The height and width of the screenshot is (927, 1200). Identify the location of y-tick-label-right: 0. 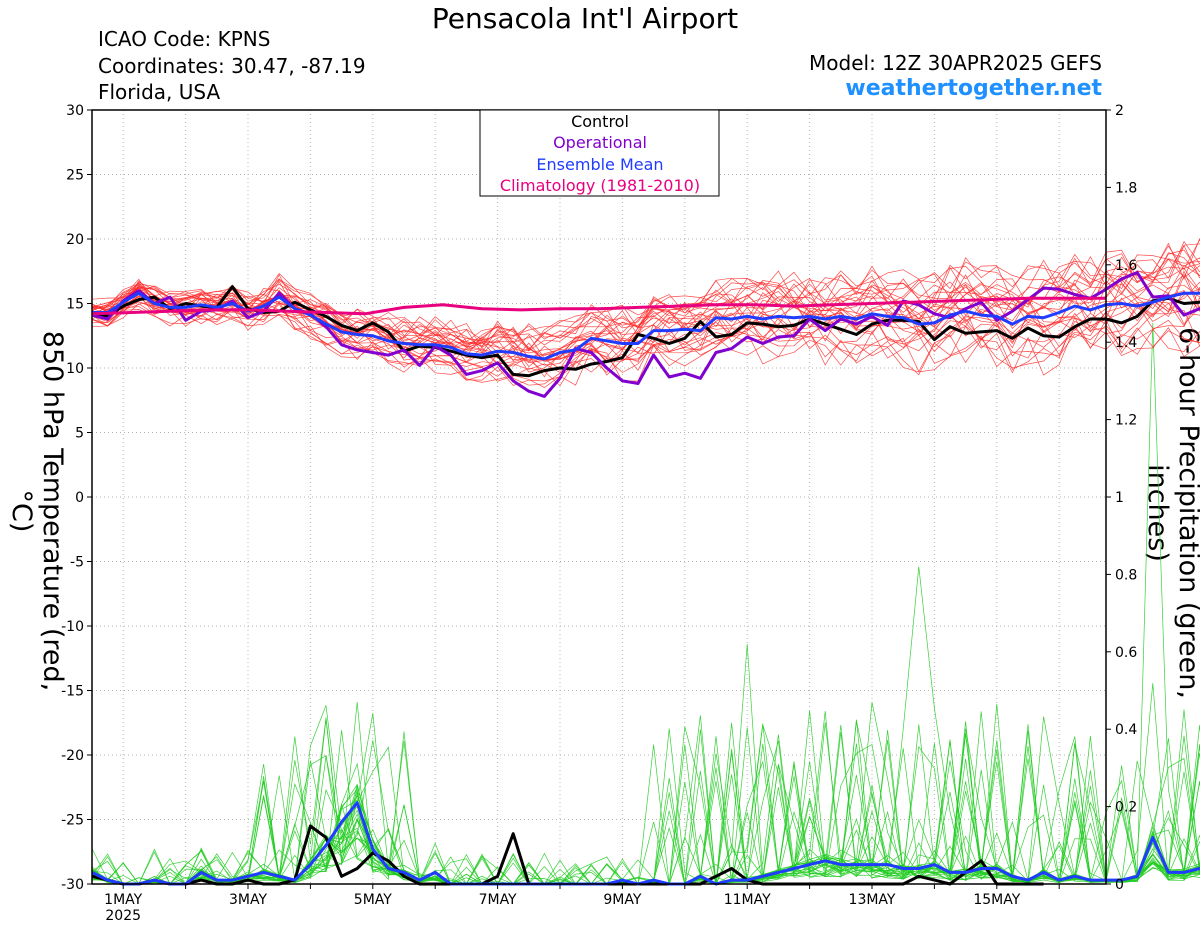
(1119, 885).